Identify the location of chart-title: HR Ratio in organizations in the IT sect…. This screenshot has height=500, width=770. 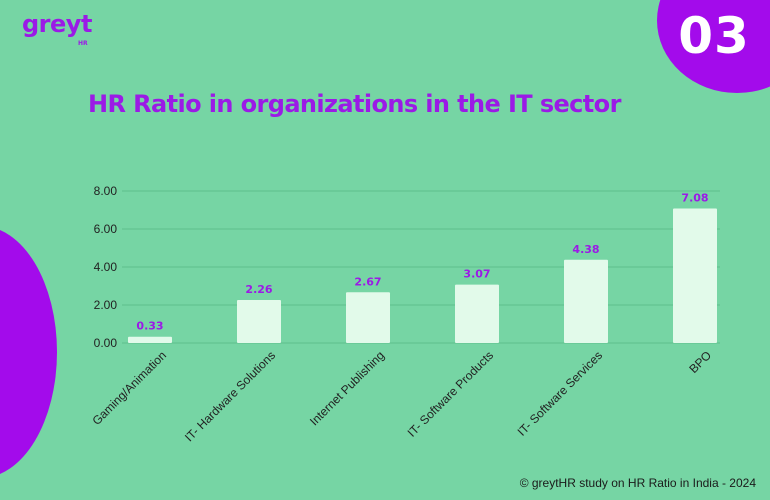
(354, 104).